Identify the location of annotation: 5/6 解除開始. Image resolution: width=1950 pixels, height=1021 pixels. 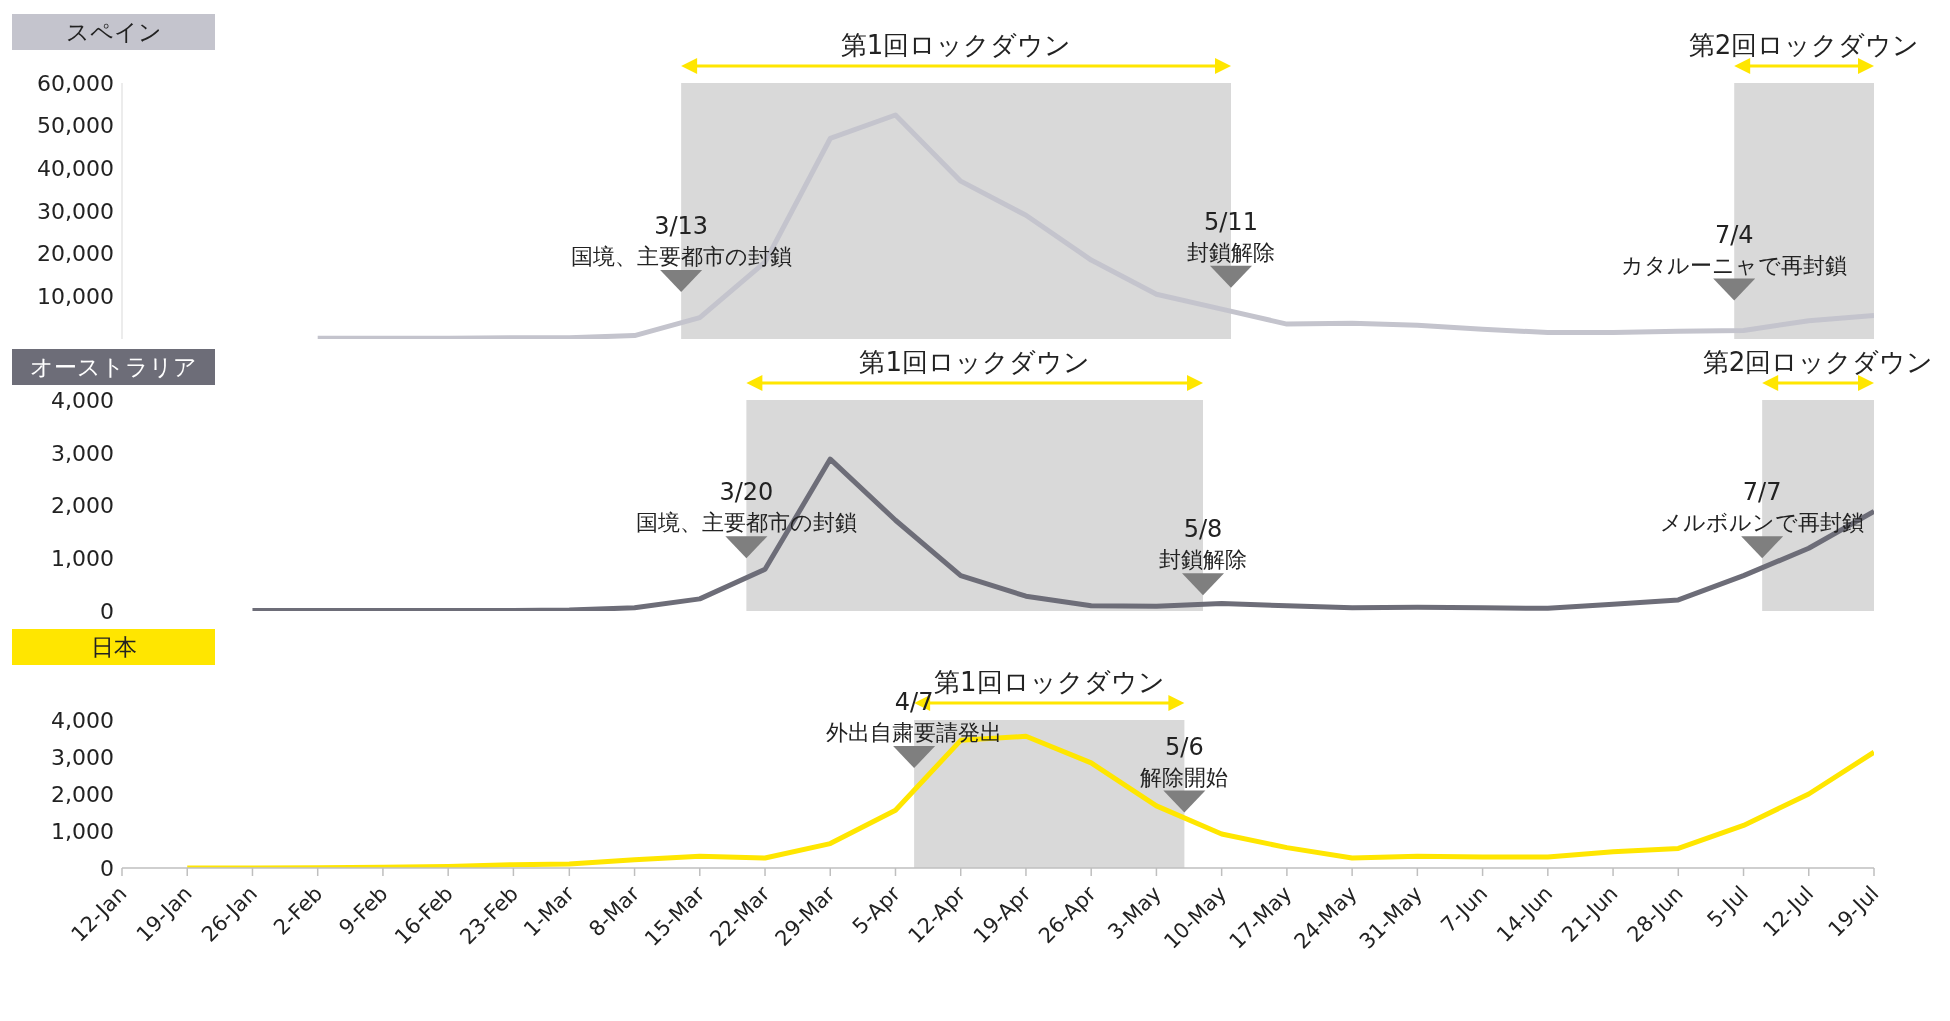
(1184, 761).